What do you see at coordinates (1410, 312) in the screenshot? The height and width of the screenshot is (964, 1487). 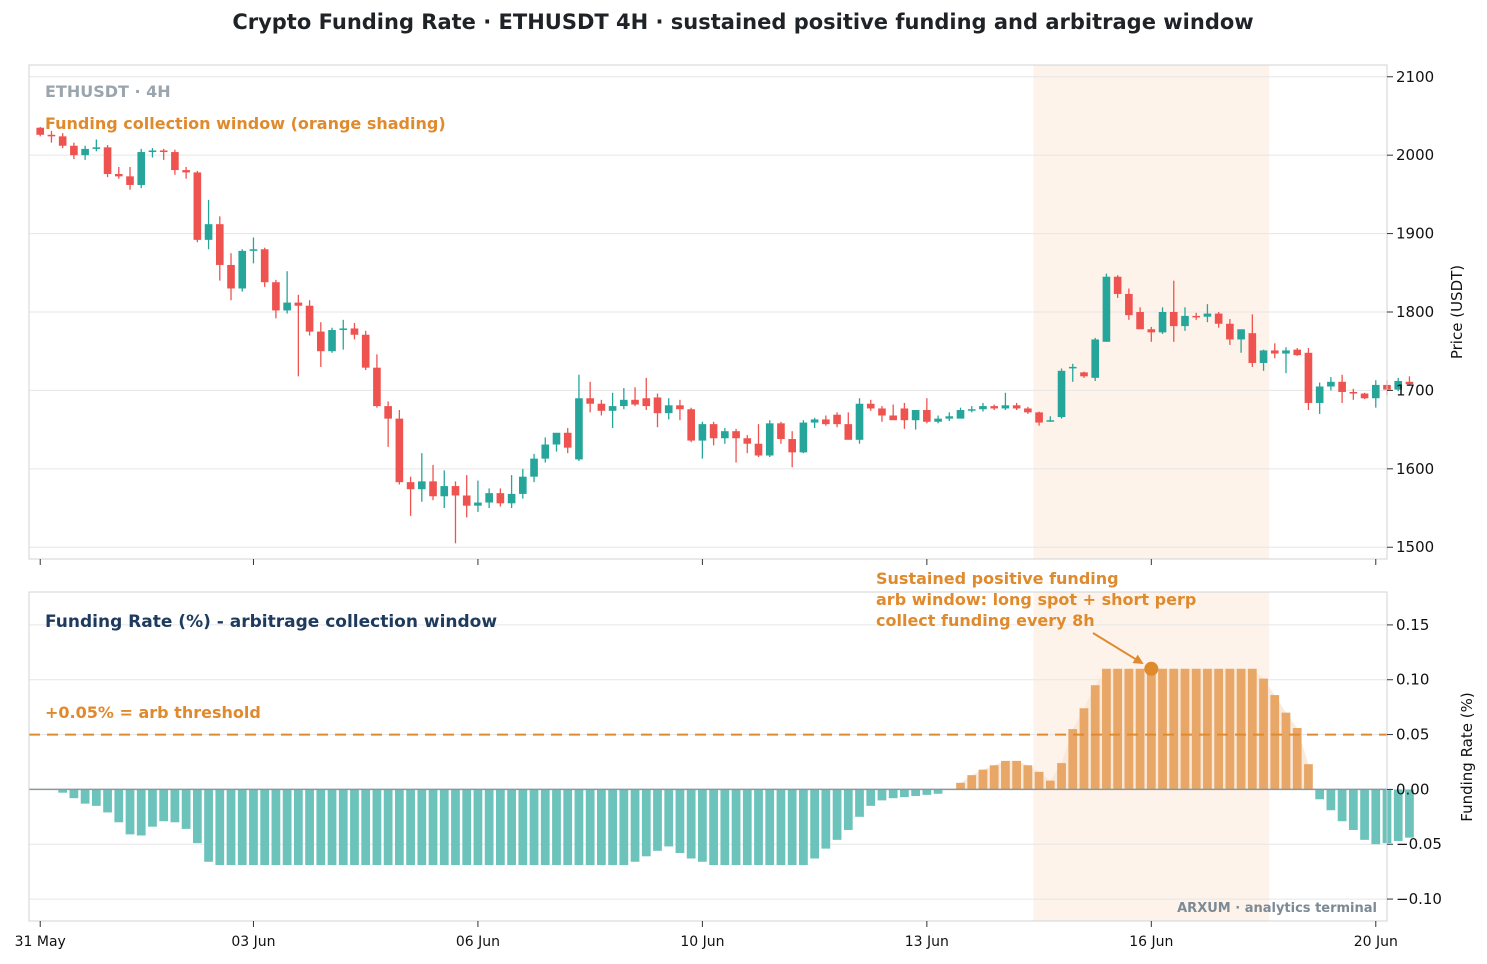 I see `price-y-ticks: 1500 1600 1700 1800 1900 2000 2100` at bounding box center [1410, 312].